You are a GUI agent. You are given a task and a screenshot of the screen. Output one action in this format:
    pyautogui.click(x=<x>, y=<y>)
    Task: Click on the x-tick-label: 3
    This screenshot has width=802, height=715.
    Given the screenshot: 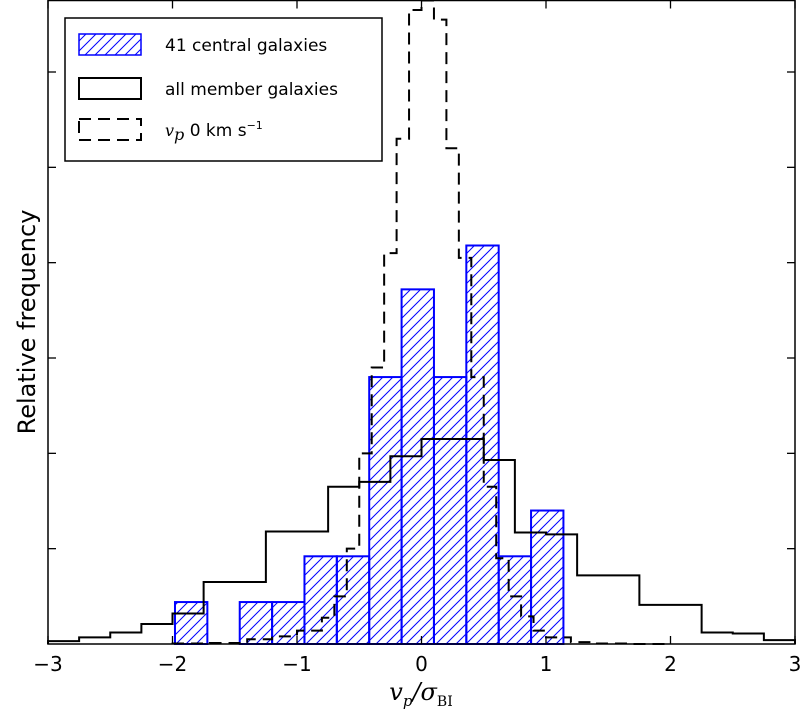 What is the action you would take?
    pyautogui.click(x=795, y=664)
    